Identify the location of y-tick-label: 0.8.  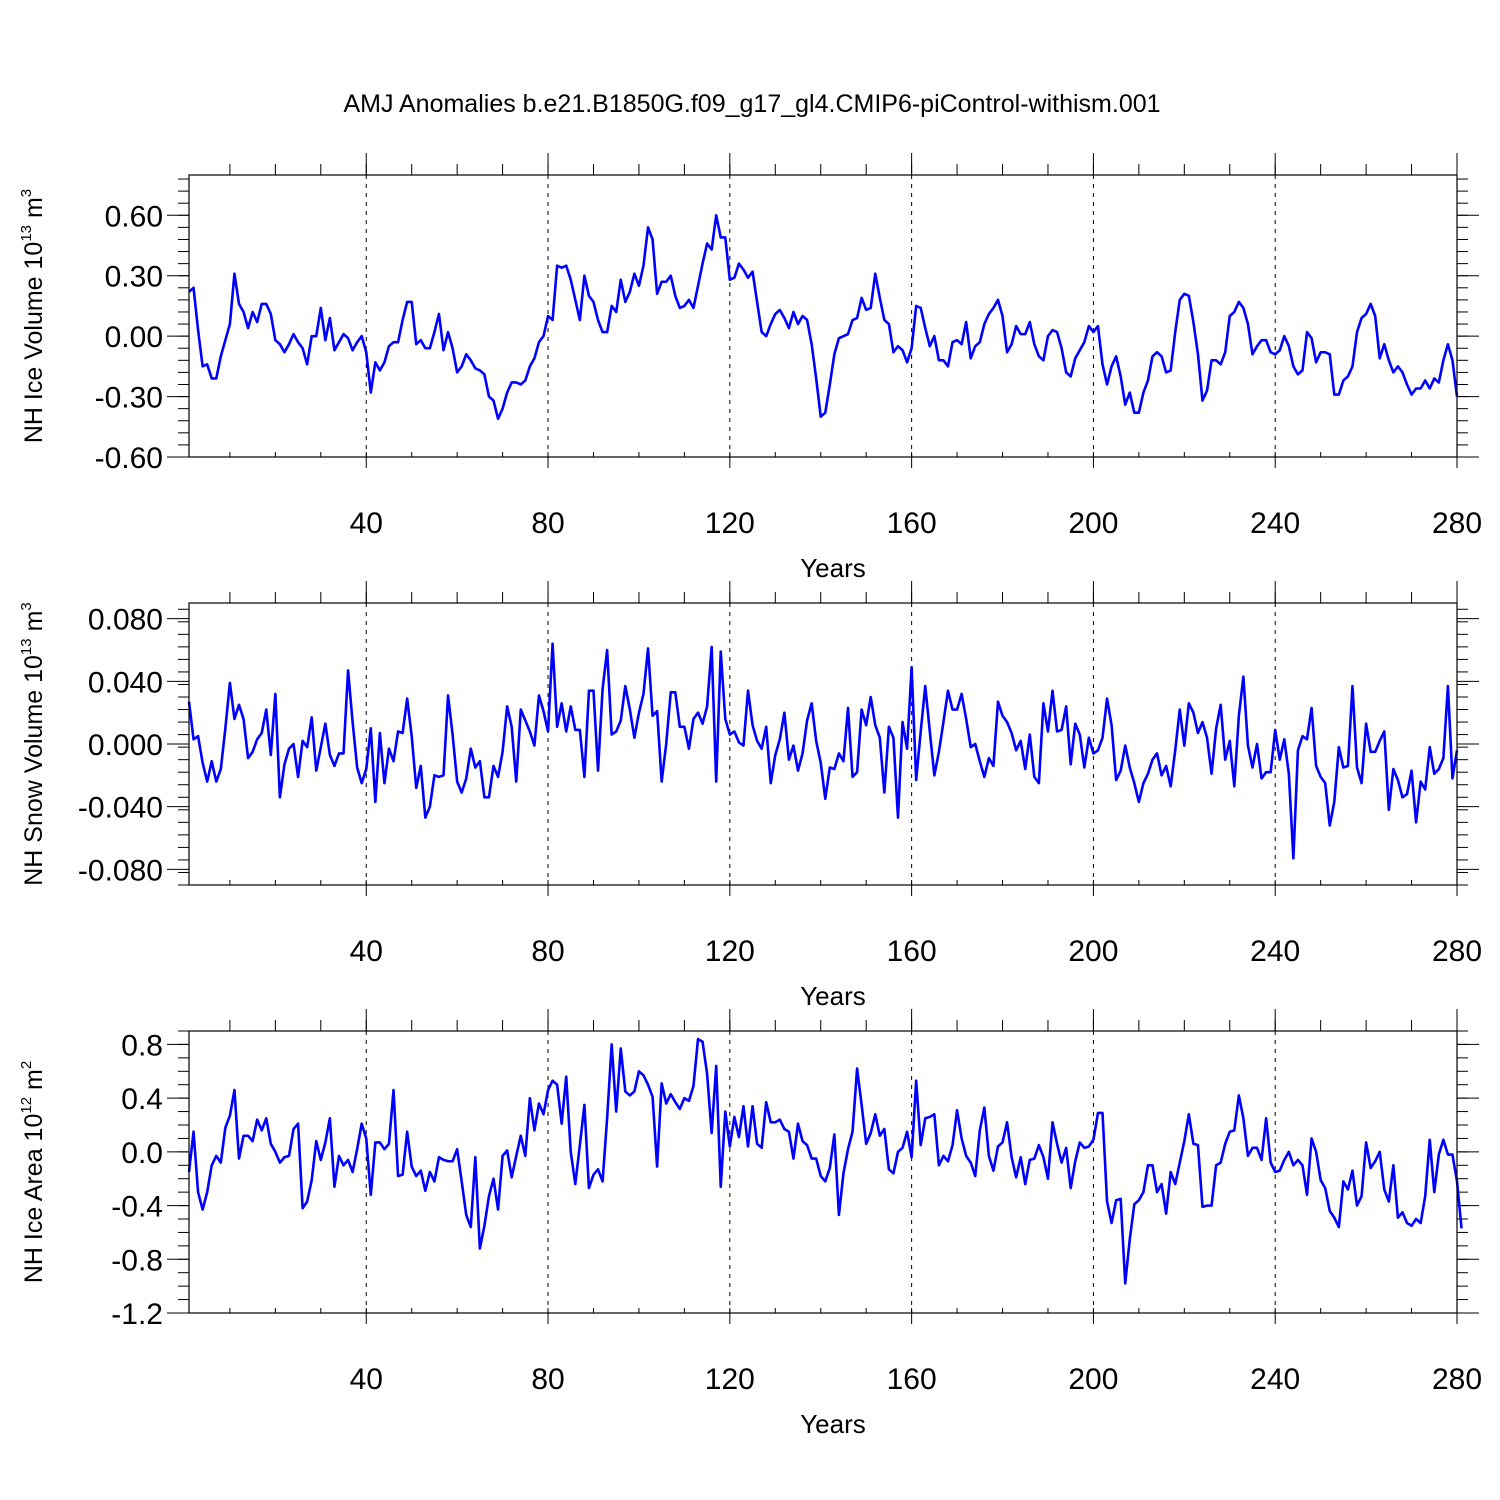
(142, 1045).